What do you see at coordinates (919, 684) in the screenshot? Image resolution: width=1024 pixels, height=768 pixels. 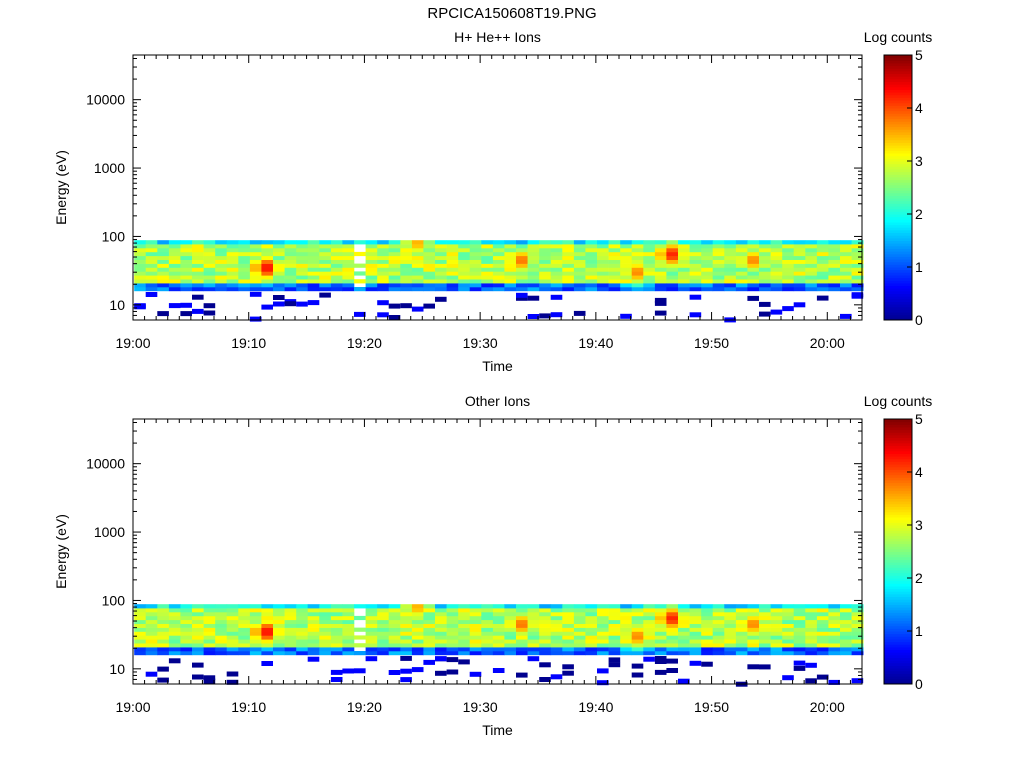 I see `colorbar-tick-label: 0` at bounding box center [919, 684].